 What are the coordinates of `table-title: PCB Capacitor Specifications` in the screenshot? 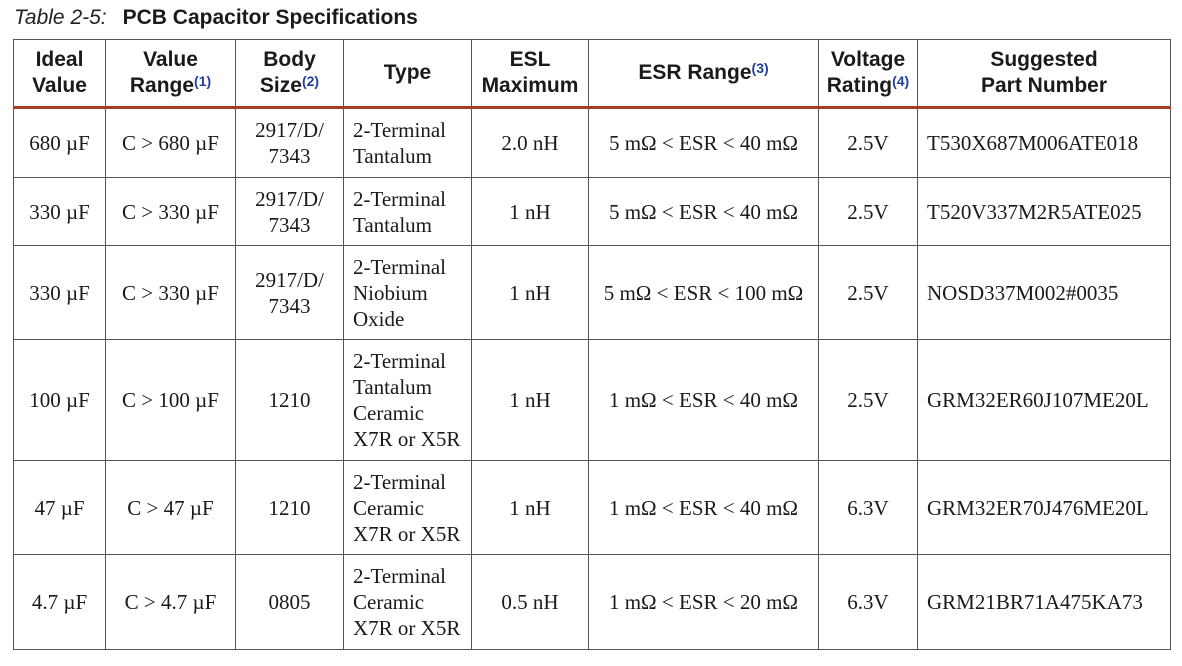 It's located at (270, 17).